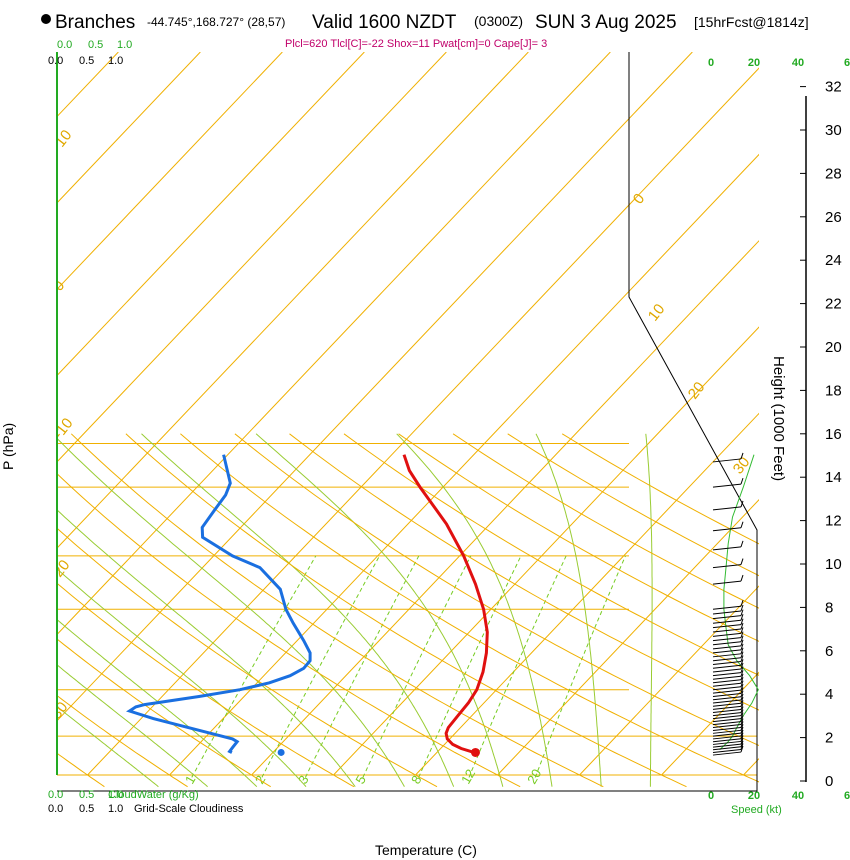 The height and width of the screenshot is (860, 850). I want to click on height-tick-12: 12, so click(833, 521).